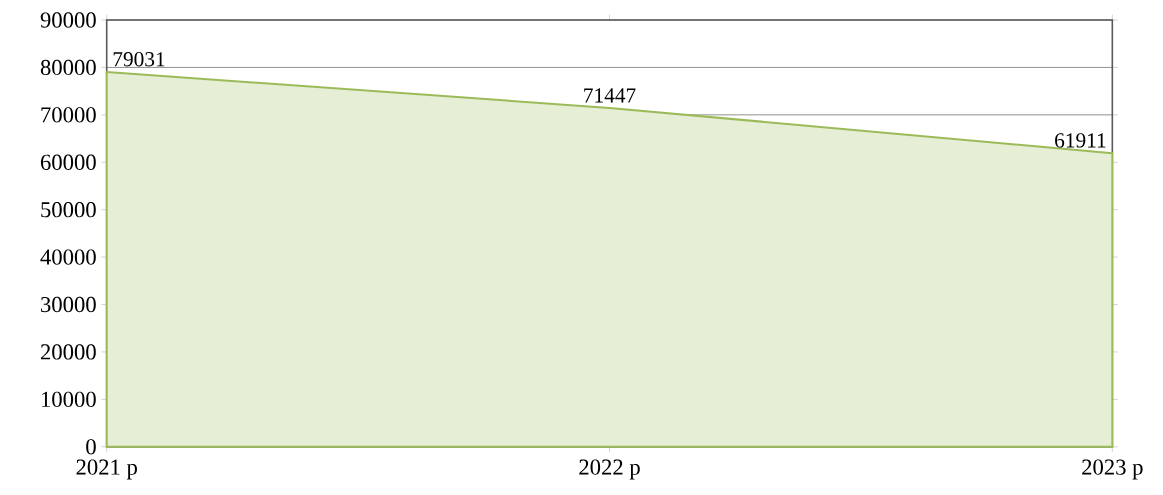  I want to click on x-tick-label: 2023 р, so click(1112, 469).